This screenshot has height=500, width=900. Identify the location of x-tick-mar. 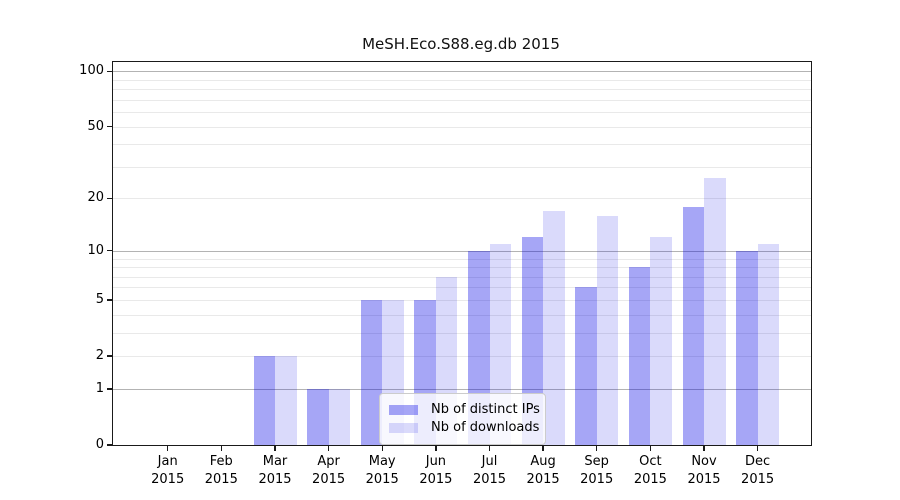
(275, 448).